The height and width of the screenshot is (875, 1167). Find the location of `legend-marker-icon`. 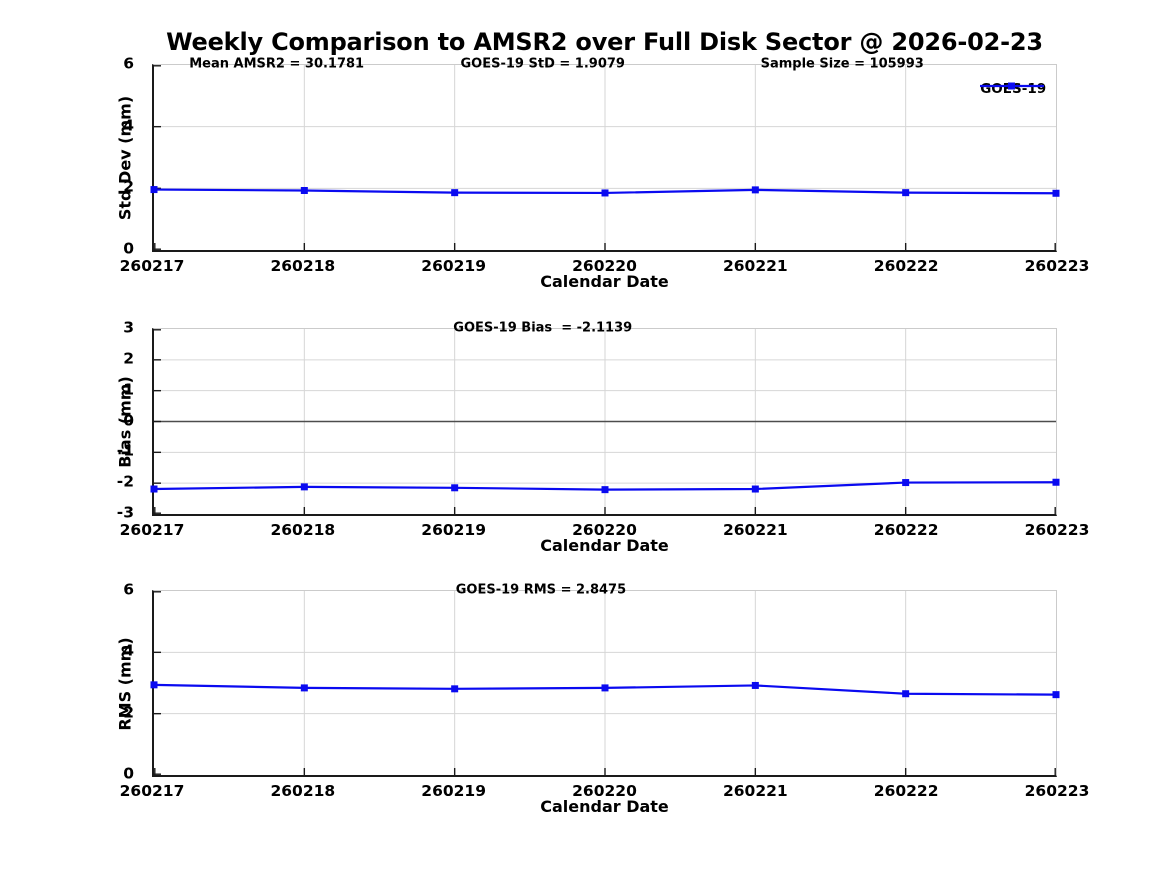

legend-marker-icon is located at coordinates (1012, 86).